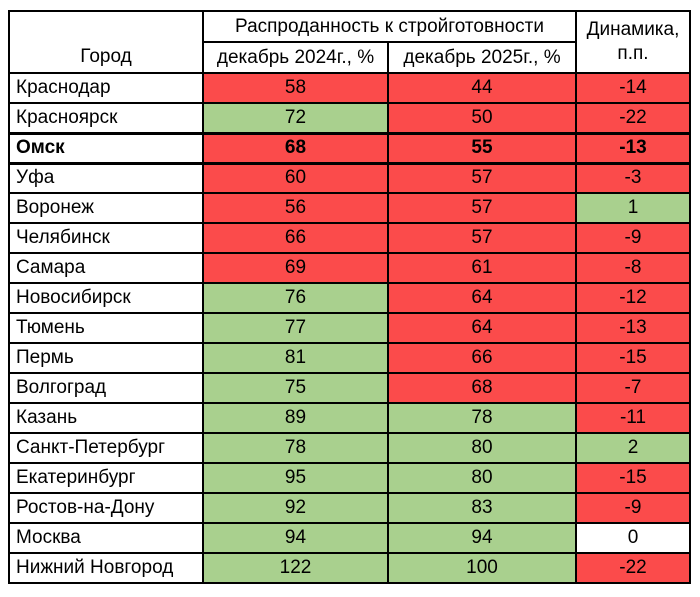  Describe the element at coordinates (633, 268) in the screenshot. I see `delta-cell: -8` at that location.